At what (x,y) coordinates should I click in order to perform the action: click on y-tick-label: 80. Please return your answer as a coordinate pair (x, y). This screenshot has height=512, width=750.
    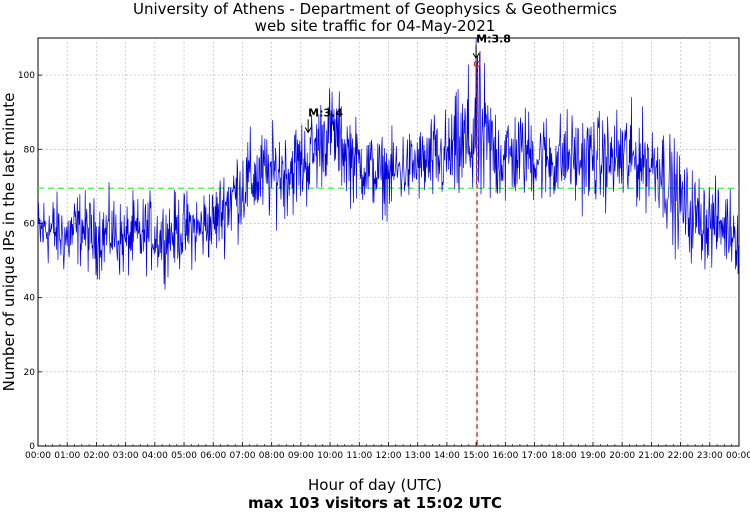
    Looking at the image, I should click on (30, 150).